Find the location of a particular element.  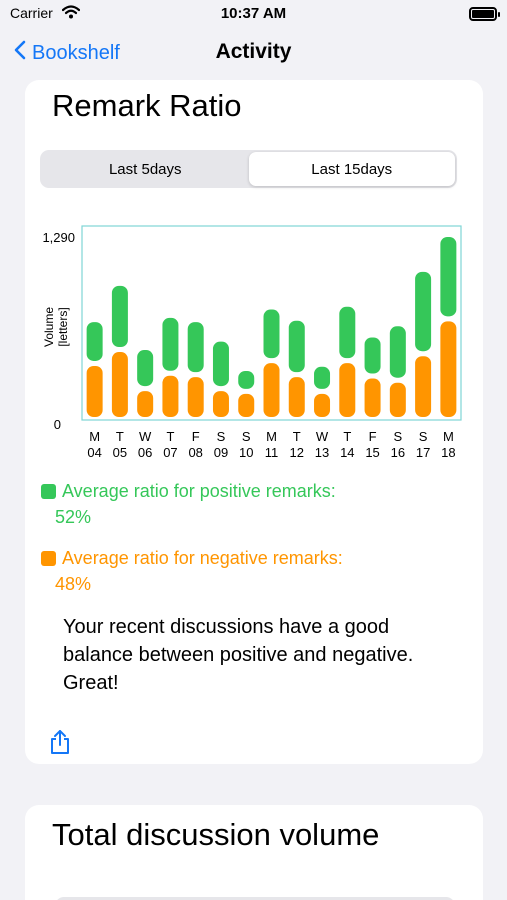

share-icon is located at coordinates (60, 744).